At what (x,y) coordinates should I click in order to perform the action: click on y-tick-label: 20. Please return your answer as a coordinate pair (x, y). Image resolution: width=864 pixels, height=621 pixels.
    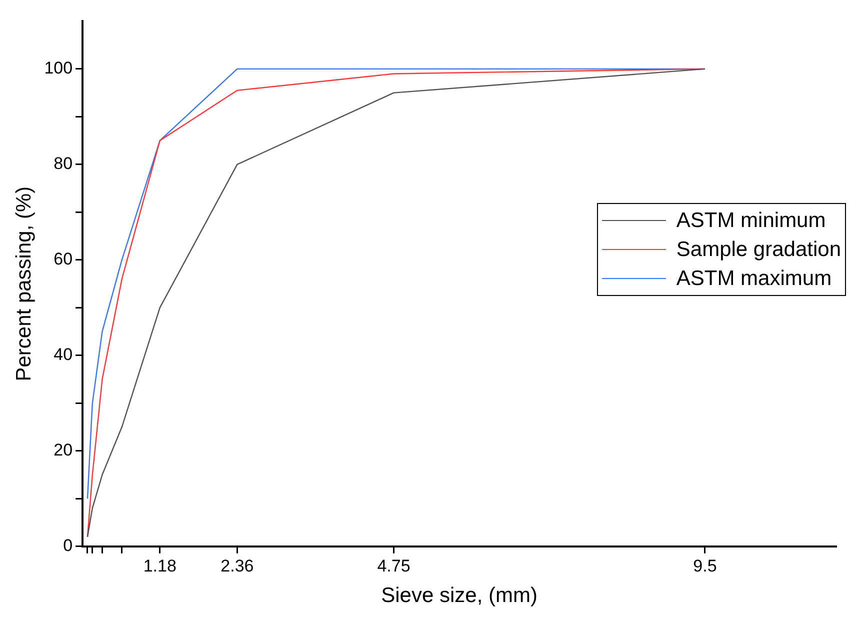
    Looking at the image, I should click on (63, 450).